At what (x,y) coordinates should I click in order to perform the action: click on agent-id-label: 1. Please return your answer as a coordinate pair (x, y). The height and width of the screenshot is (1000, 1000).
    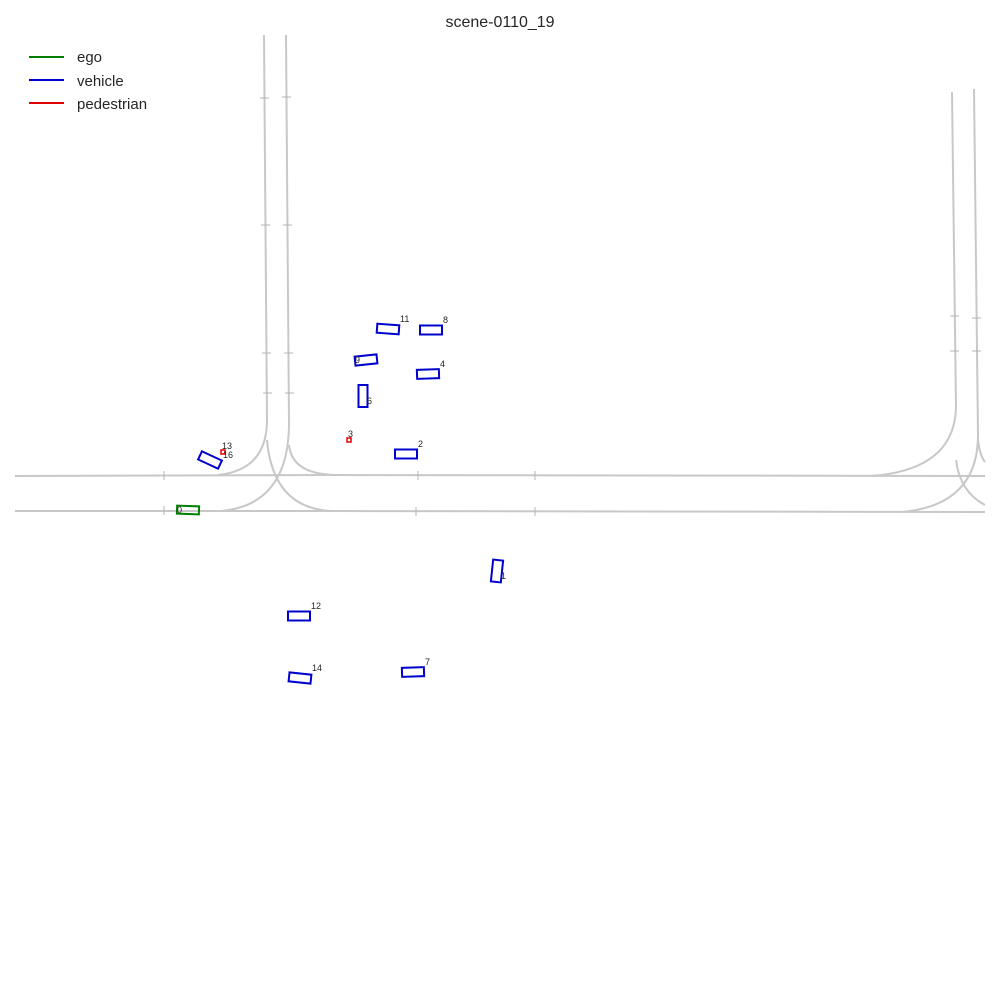
    Looking at the image, I should click on (503, 576).